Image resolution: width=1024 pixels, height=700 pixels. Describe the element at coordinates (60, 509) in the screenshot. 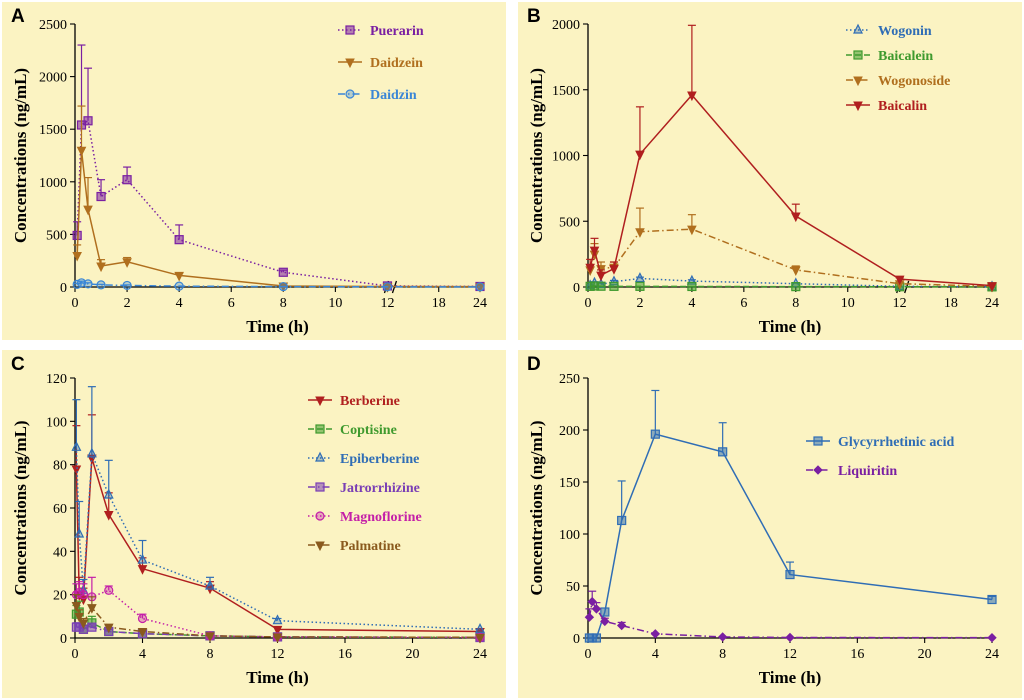

I see `y-tick-label: 60` at that location.